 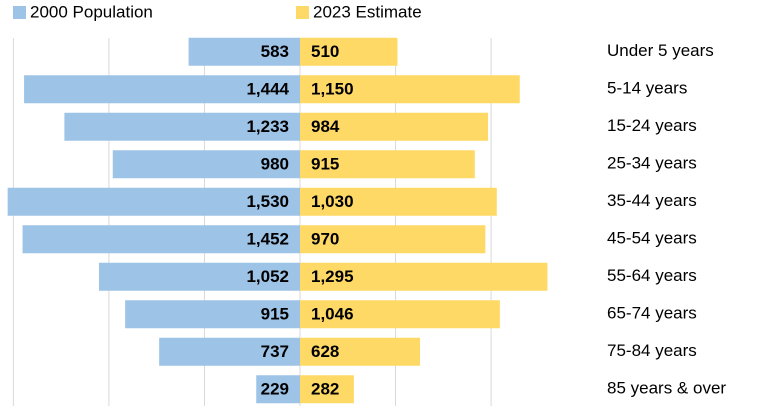 What do you see at coordinates (660, 50) in the screenshot?
I see `category-label: Under 5 years` at bounding box center [660, 50].